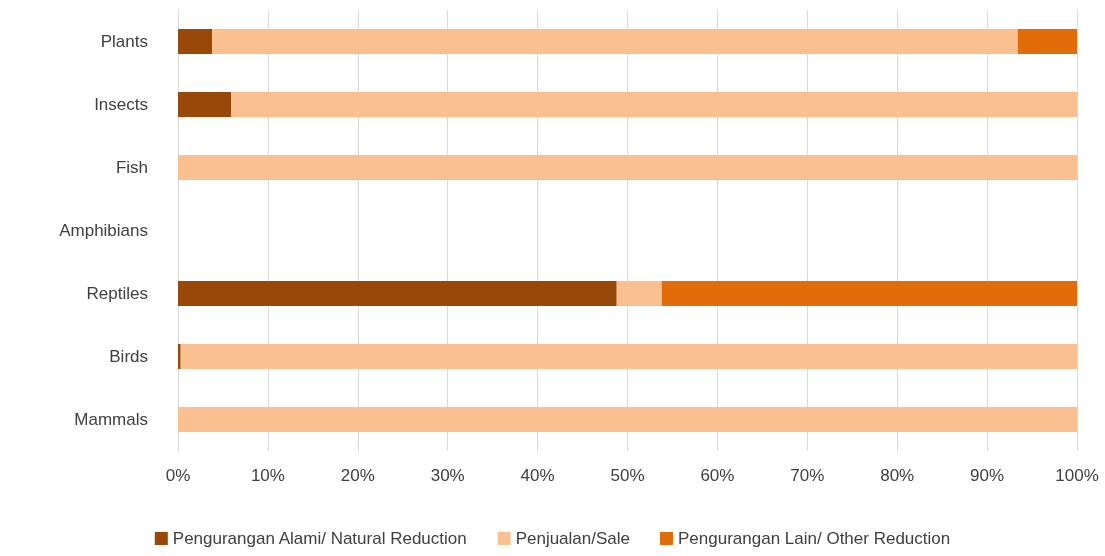  Describe the element at coordinates (319, 538) in the screenshot. I see `legend-label: Pengurangan Alami/ Natural Reduction` at that location.